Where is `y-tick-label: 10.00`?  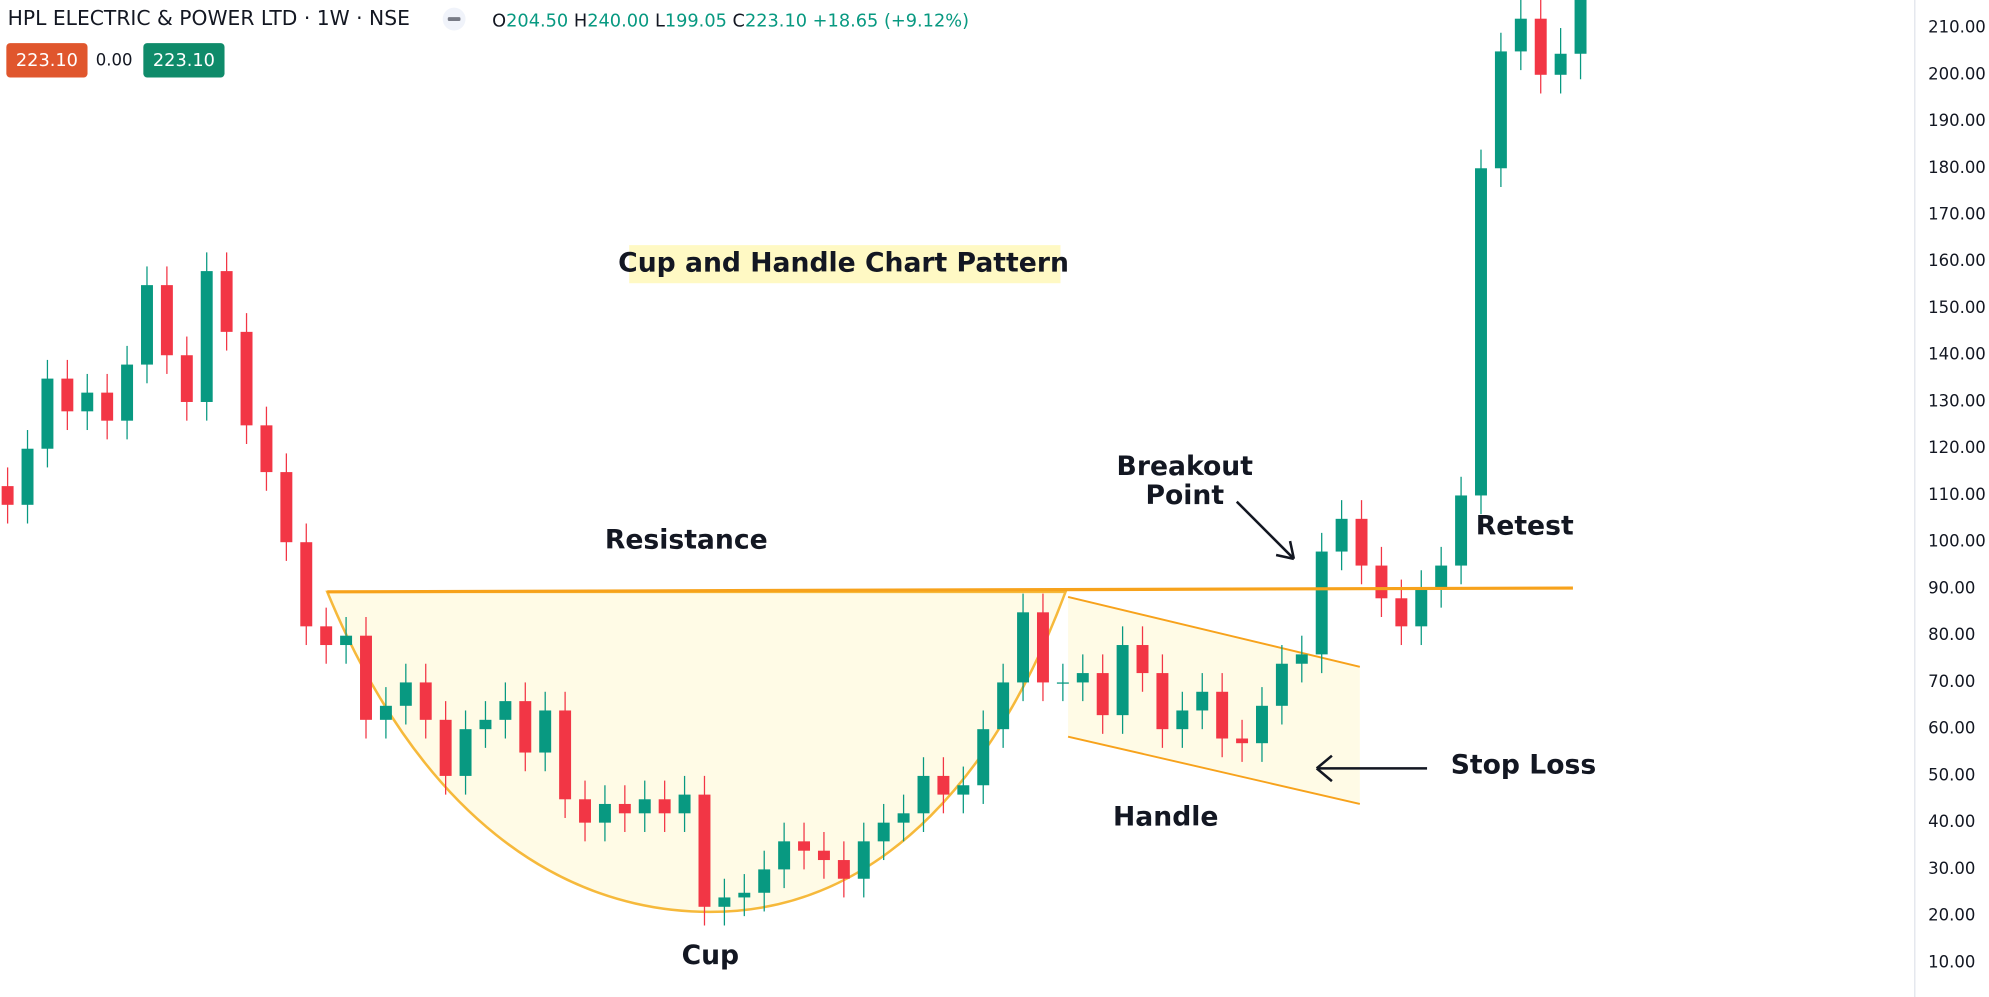
y-tick-label: 10.00 is located at coordinates (1951, 961).